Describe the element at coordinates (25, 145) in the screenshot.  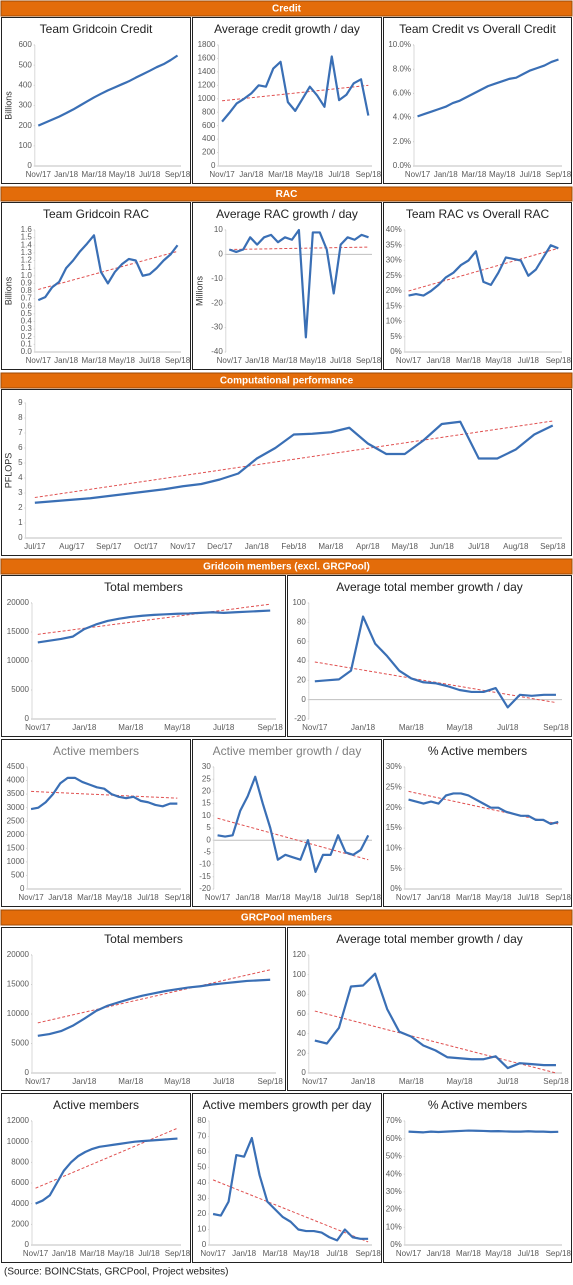
I see `y-tick-label: 100` at that location.